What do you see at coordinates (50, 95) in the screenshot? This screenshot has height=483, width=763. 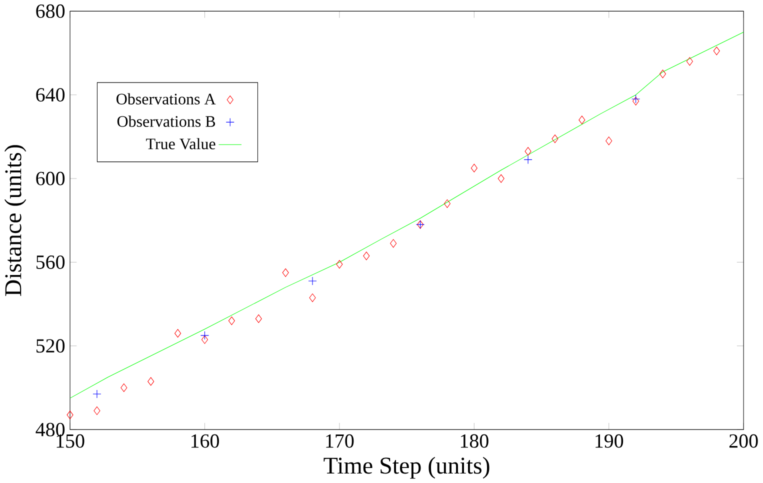 I see `y-tick-label: 640` at bounding box center [50, 95].